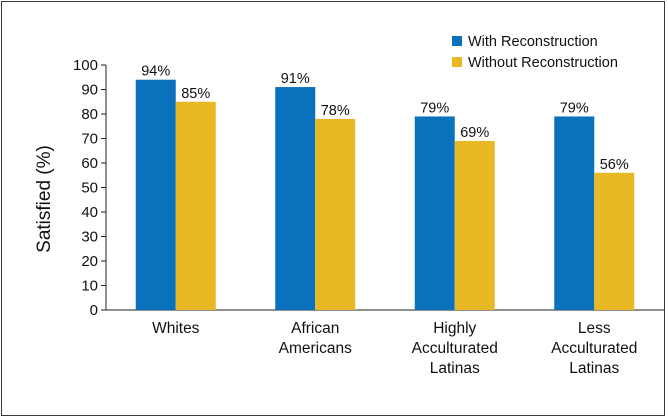  Describe the element at coordinates (295, 79) in the screenshot. I see `data-label: 91%` at that location.